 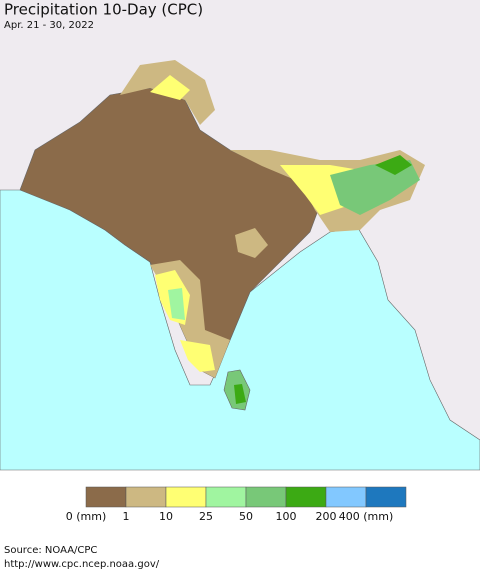 I want to click on legend-label: 200, so click(x=326, y=516).